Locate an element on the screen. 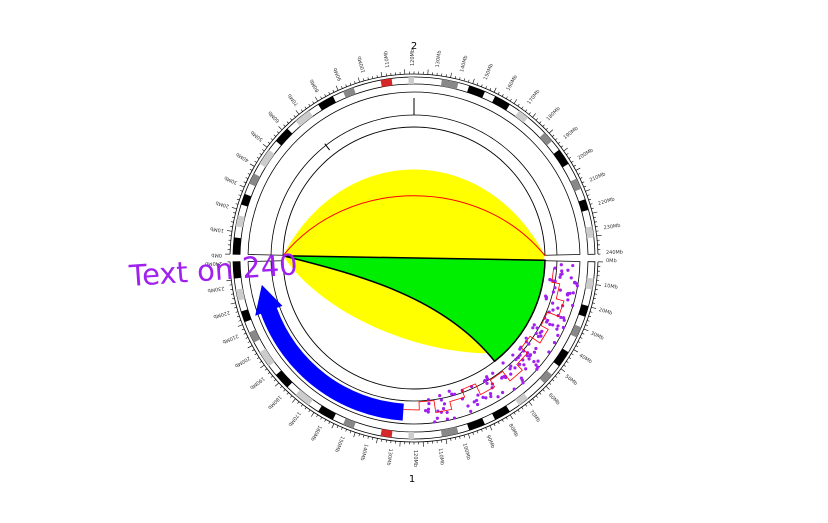 The image size is (828, 523). tick-label: 120Mb is located at coordinates (415, 458).